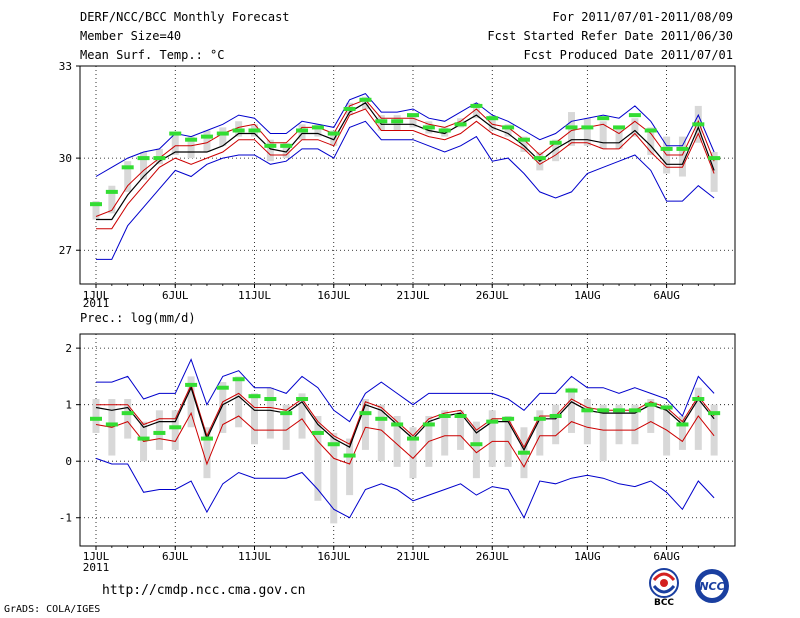 This screenshot has width=800, height=618. I want to click on x-tick-label: 1JUL, so click(96, 556).